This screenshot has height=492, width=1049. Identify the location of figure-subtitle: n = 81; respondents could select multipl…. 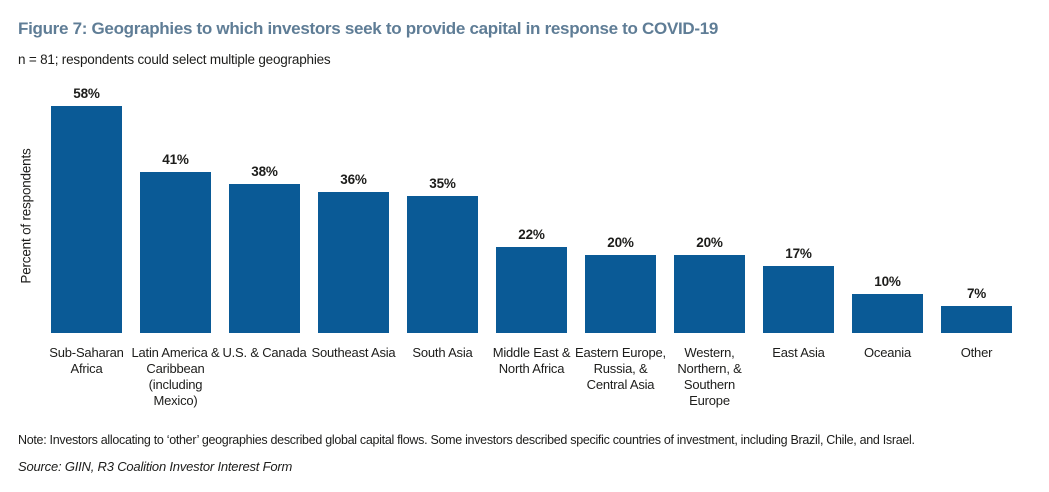
(174, 59).